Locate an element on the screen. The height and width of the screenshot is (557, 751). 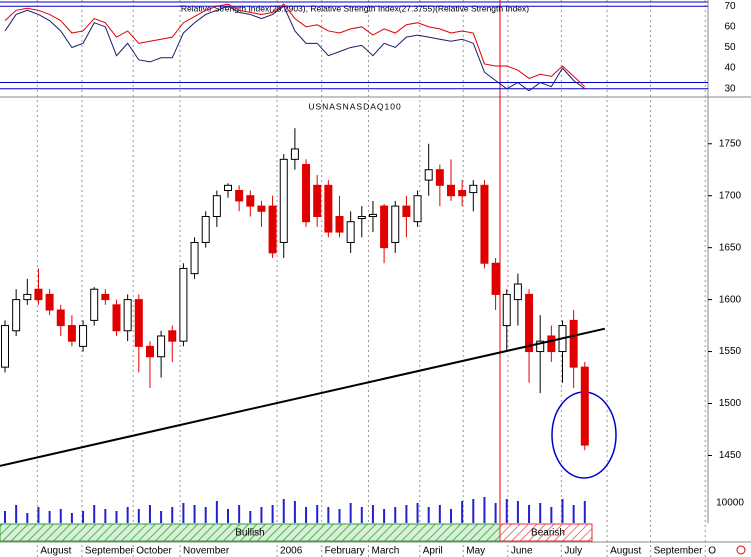
icon is located at coordinates (741, 550).